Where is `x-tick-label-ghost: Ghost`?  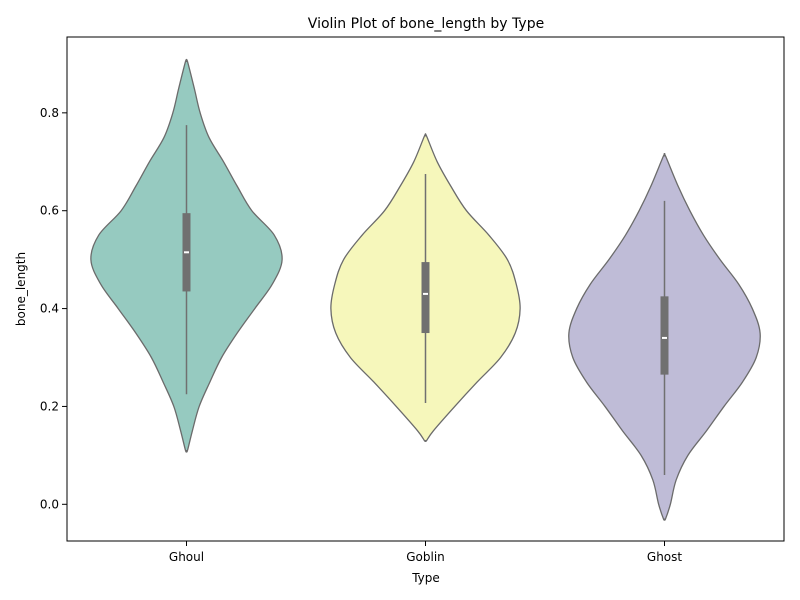
x-tick-label-ghost: Ghost is located at coordinates (664, 557).